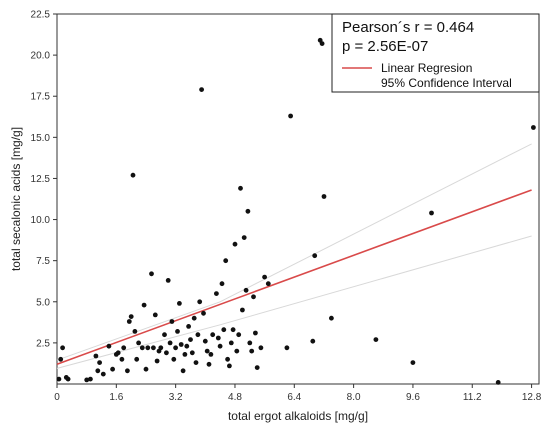 This screenshot has height=438, width=550. Describe the element at coordinates (446, 83) in the screenshot. I see `legend-confidence-label: 95% Confidence Interval` at that location.